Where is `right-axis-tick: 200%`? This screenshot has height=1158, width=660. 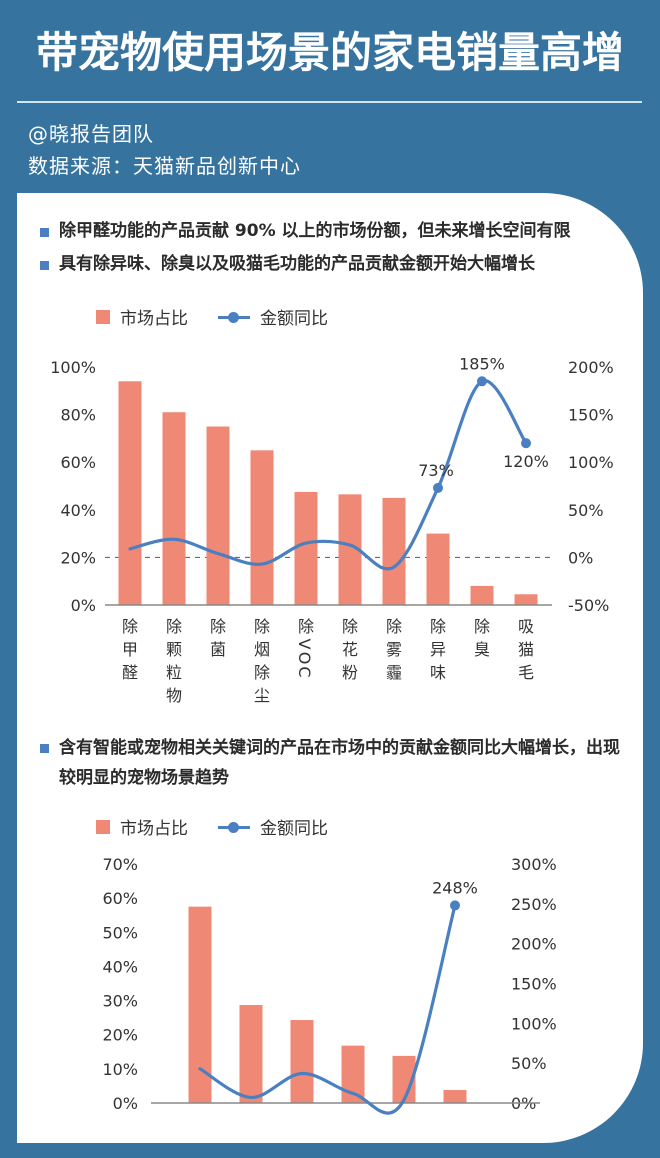 right-axis-tick: 200% is located at coordinates (591, 367).